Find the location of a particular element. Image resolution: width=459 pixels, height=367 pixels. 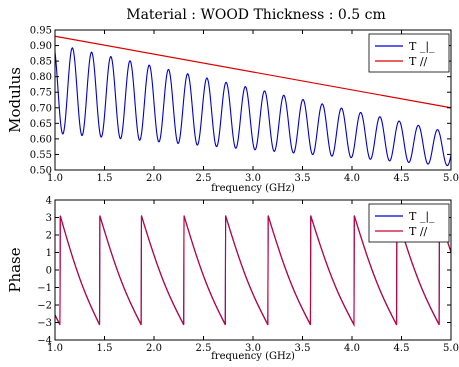

y-tick-label: −3 is located at coordinates (44, 323).